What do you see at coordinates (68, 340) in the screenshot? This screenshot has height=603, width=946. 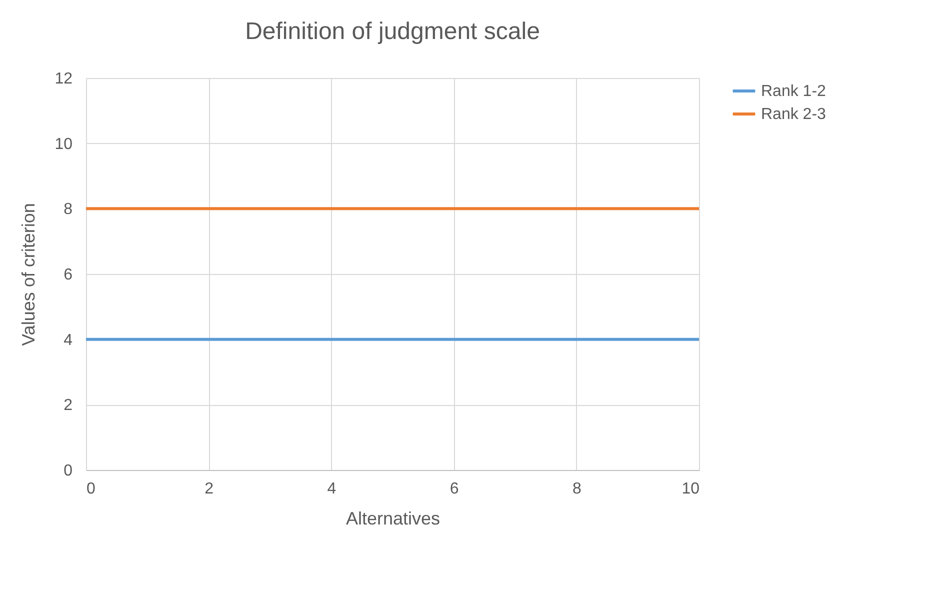 I see `y-tick-label: 4` at bounding box center [68, 340].